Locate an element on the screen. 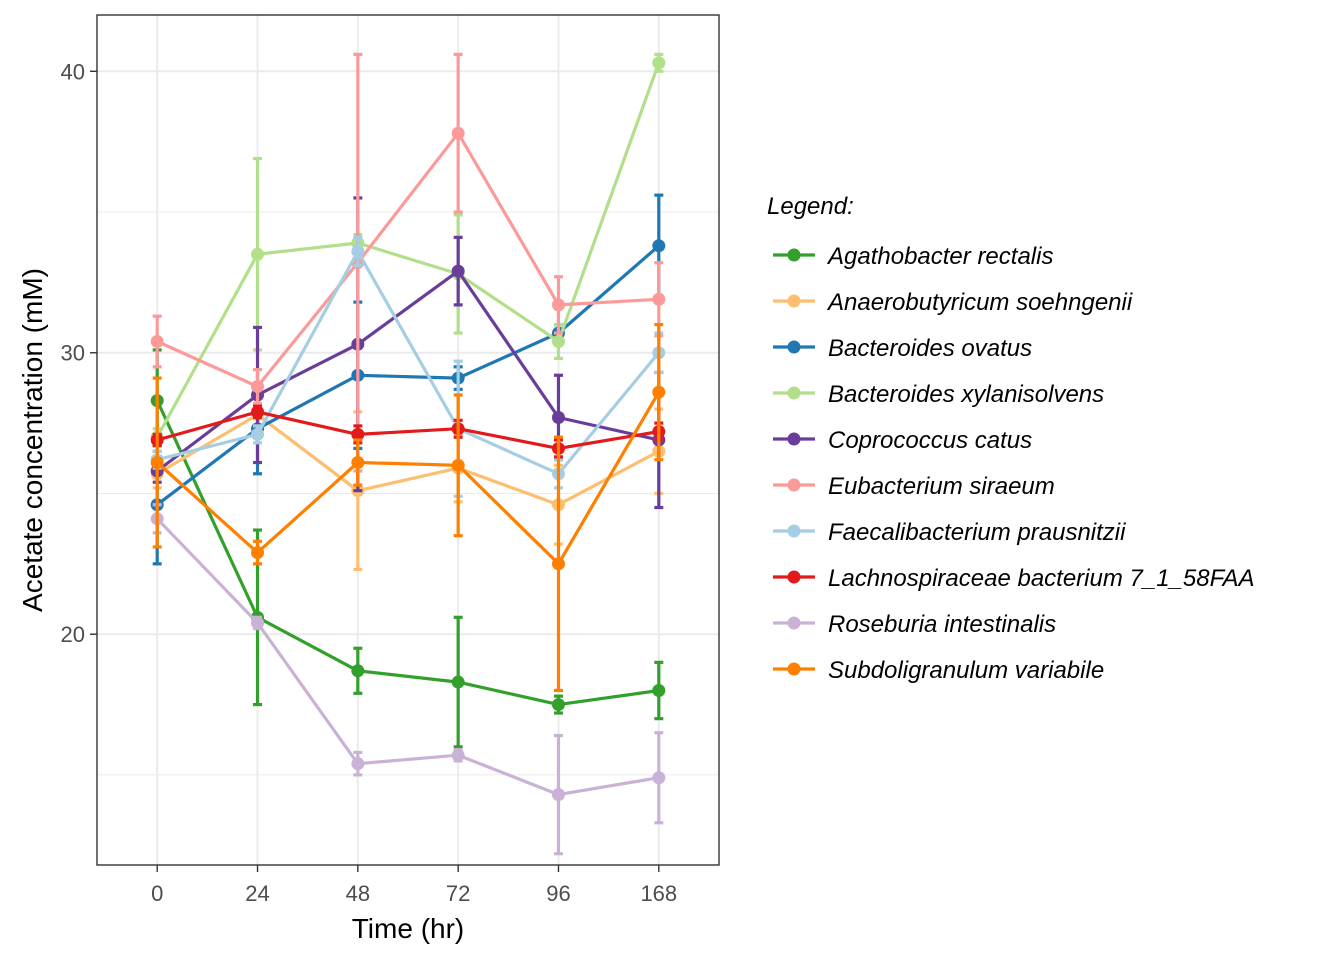  y-axis-title: Acetate concentration (mM) is located at coordinates (32, 440).